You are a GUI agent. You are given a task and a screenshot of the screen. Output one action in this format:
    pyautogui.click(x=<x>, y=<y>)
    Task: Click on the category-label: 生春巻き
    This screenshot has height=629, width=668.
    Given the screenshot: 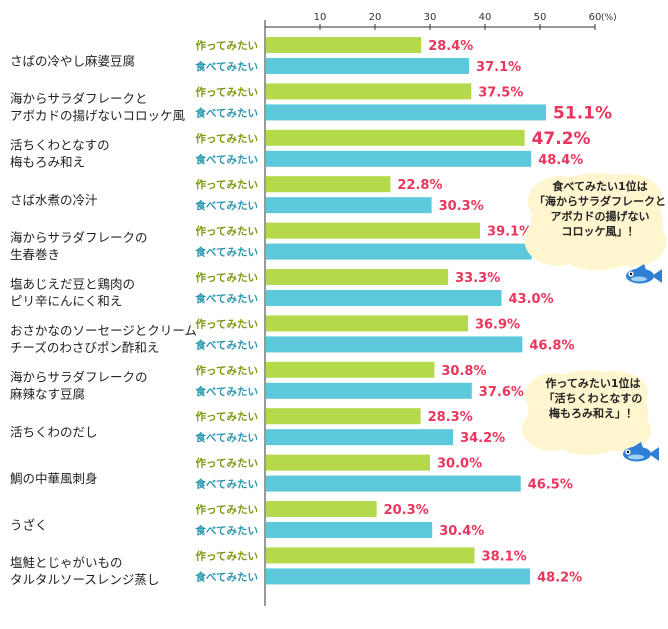 What is the action you would take?
    pyautogui.click(x=35, y=254)
    